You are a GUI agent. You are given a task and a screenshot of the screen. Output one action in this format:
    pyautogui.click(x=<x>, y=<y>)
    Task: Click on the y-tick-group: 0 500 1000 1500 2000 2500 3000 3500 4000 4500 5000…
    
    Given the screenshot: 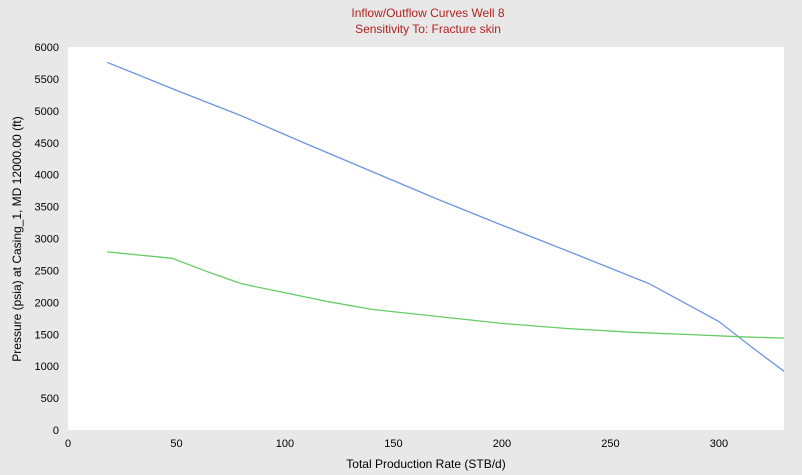 What is the action you would take?
    pyautogui.click(x=47, y=239)
    